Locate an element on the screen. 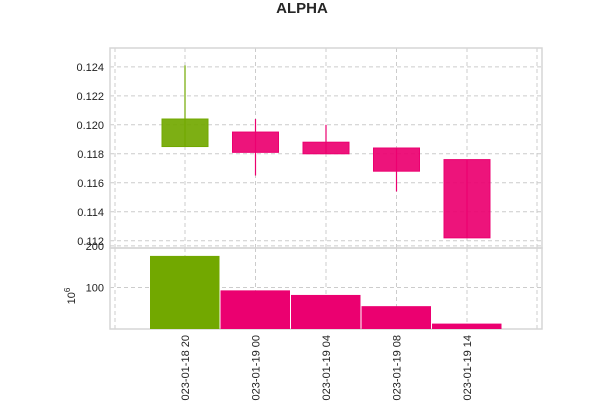  volume-bars is located at coordinates (326, 292).